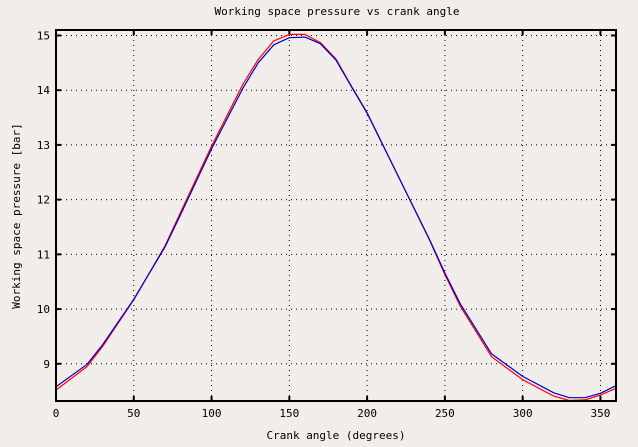 This screenshot has height=447, width=638. What do you see at coordinates (335, 435) in the screenshot?
I see `x-axis-label: Crank angle (degrees)` at bounding box center [335, 435].